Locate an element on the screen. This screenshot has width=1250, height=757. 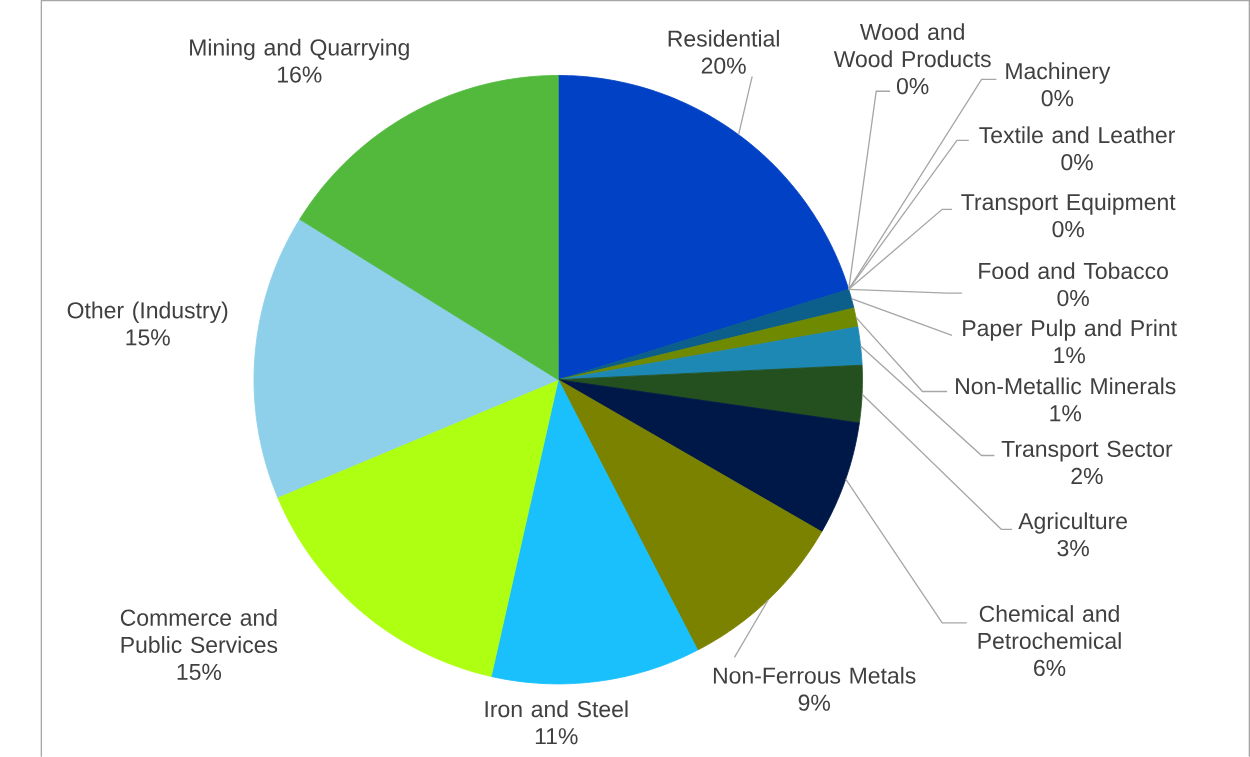
data-label: 2% is located at coordinates (1087, 475).